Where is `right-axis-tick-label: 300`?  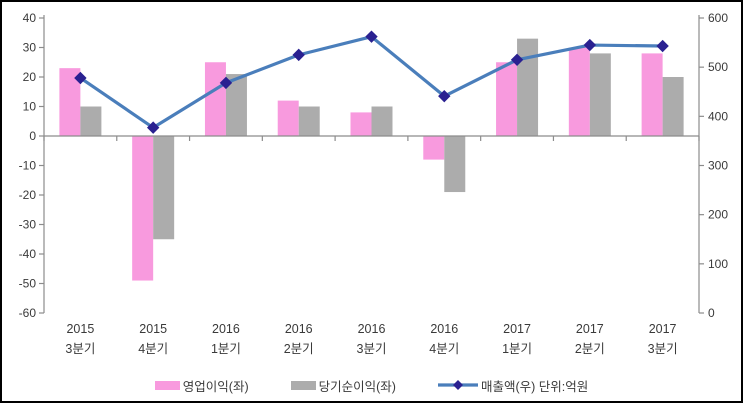
right-axis-tick-label: 300 is located at coordinates (718, 166).